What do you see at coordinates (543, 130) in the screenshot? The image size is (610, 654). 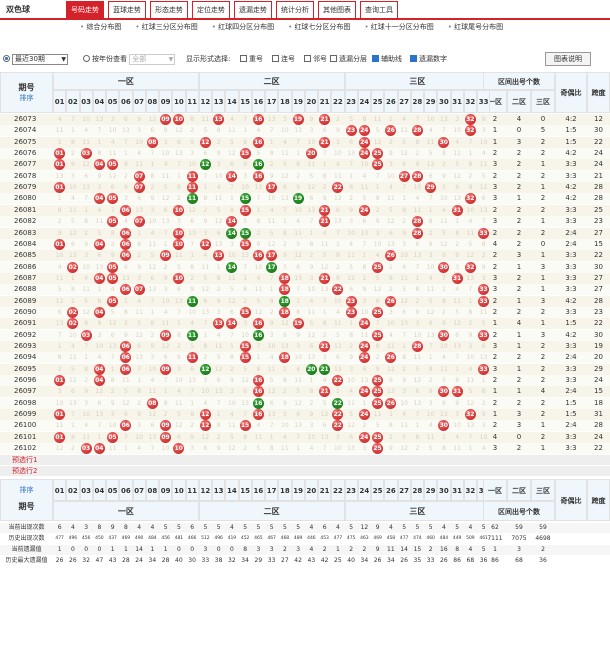 I see `zone-count-value: 5` at bounding box center [543, 130].